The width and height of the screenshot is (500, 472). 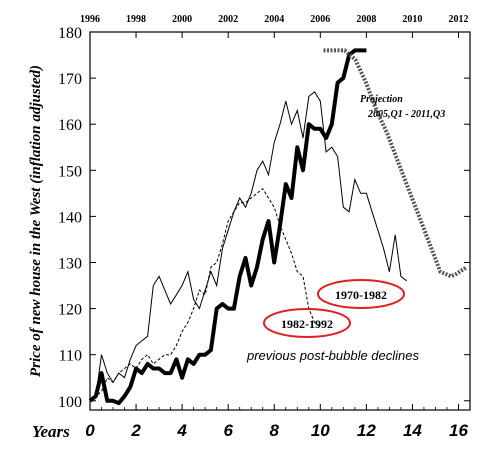 What do you see at coordinates (136, 19) in the screenshot?
I see `top-year-label: 1998` at bounding box center [136, 19].